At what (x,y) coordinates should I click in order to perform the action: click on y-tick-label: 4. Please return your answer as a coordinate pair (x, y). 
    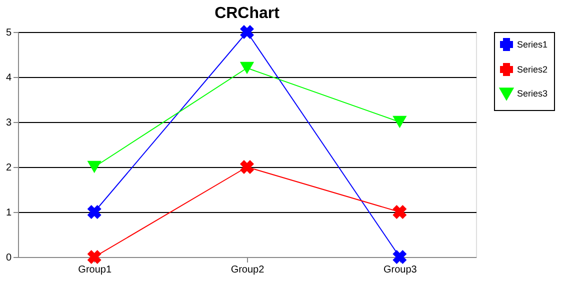
    Looking at the image, I should click on (9, 78).